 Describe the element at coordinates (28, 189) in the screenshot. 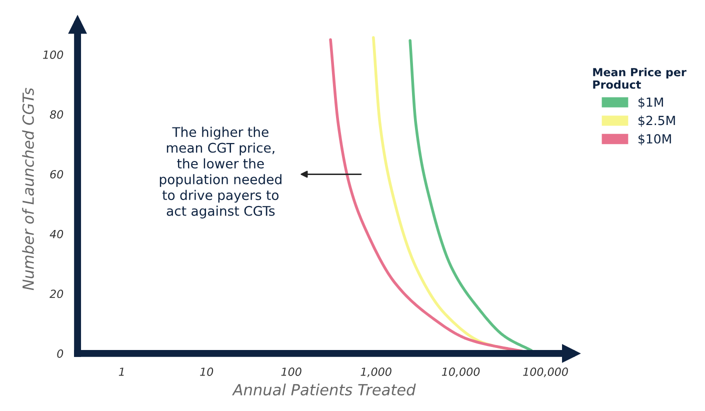

I see `y-axis-title: Number of Launched CGTs` at that location.